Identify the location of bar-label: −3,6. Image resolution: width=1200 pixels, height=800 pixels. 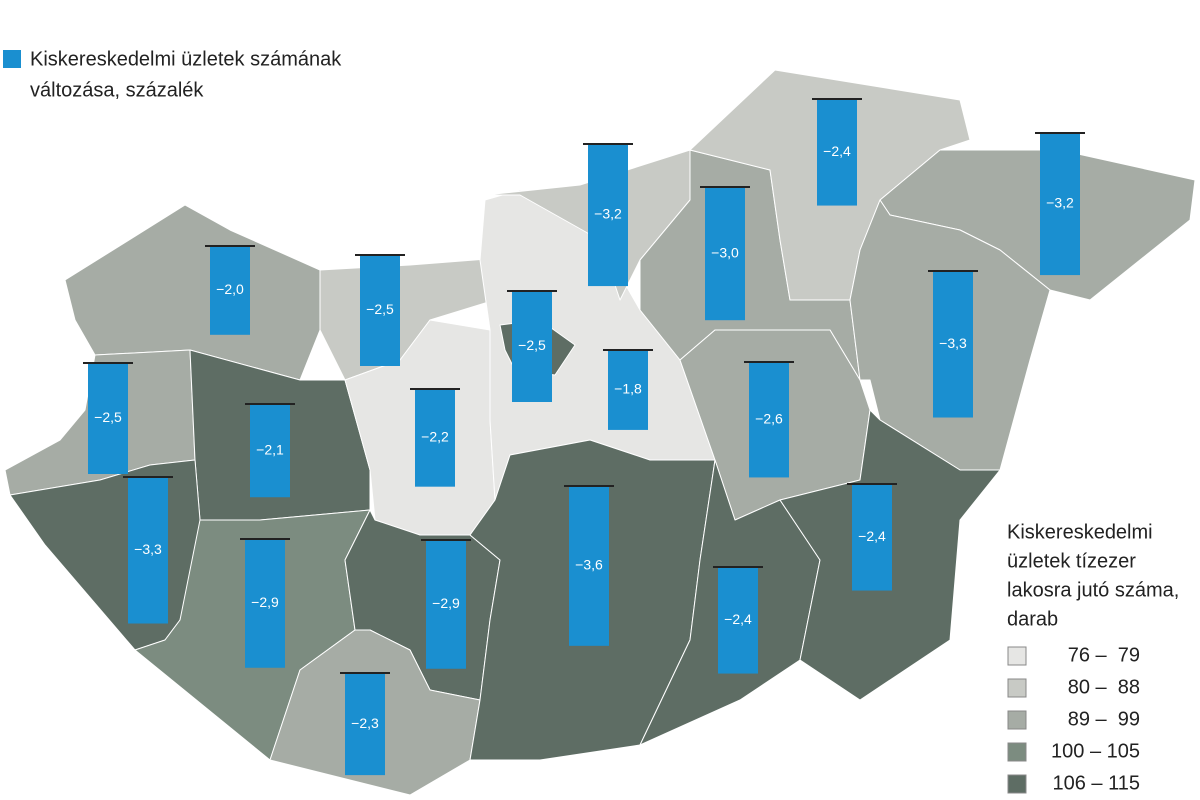
(589, 565).